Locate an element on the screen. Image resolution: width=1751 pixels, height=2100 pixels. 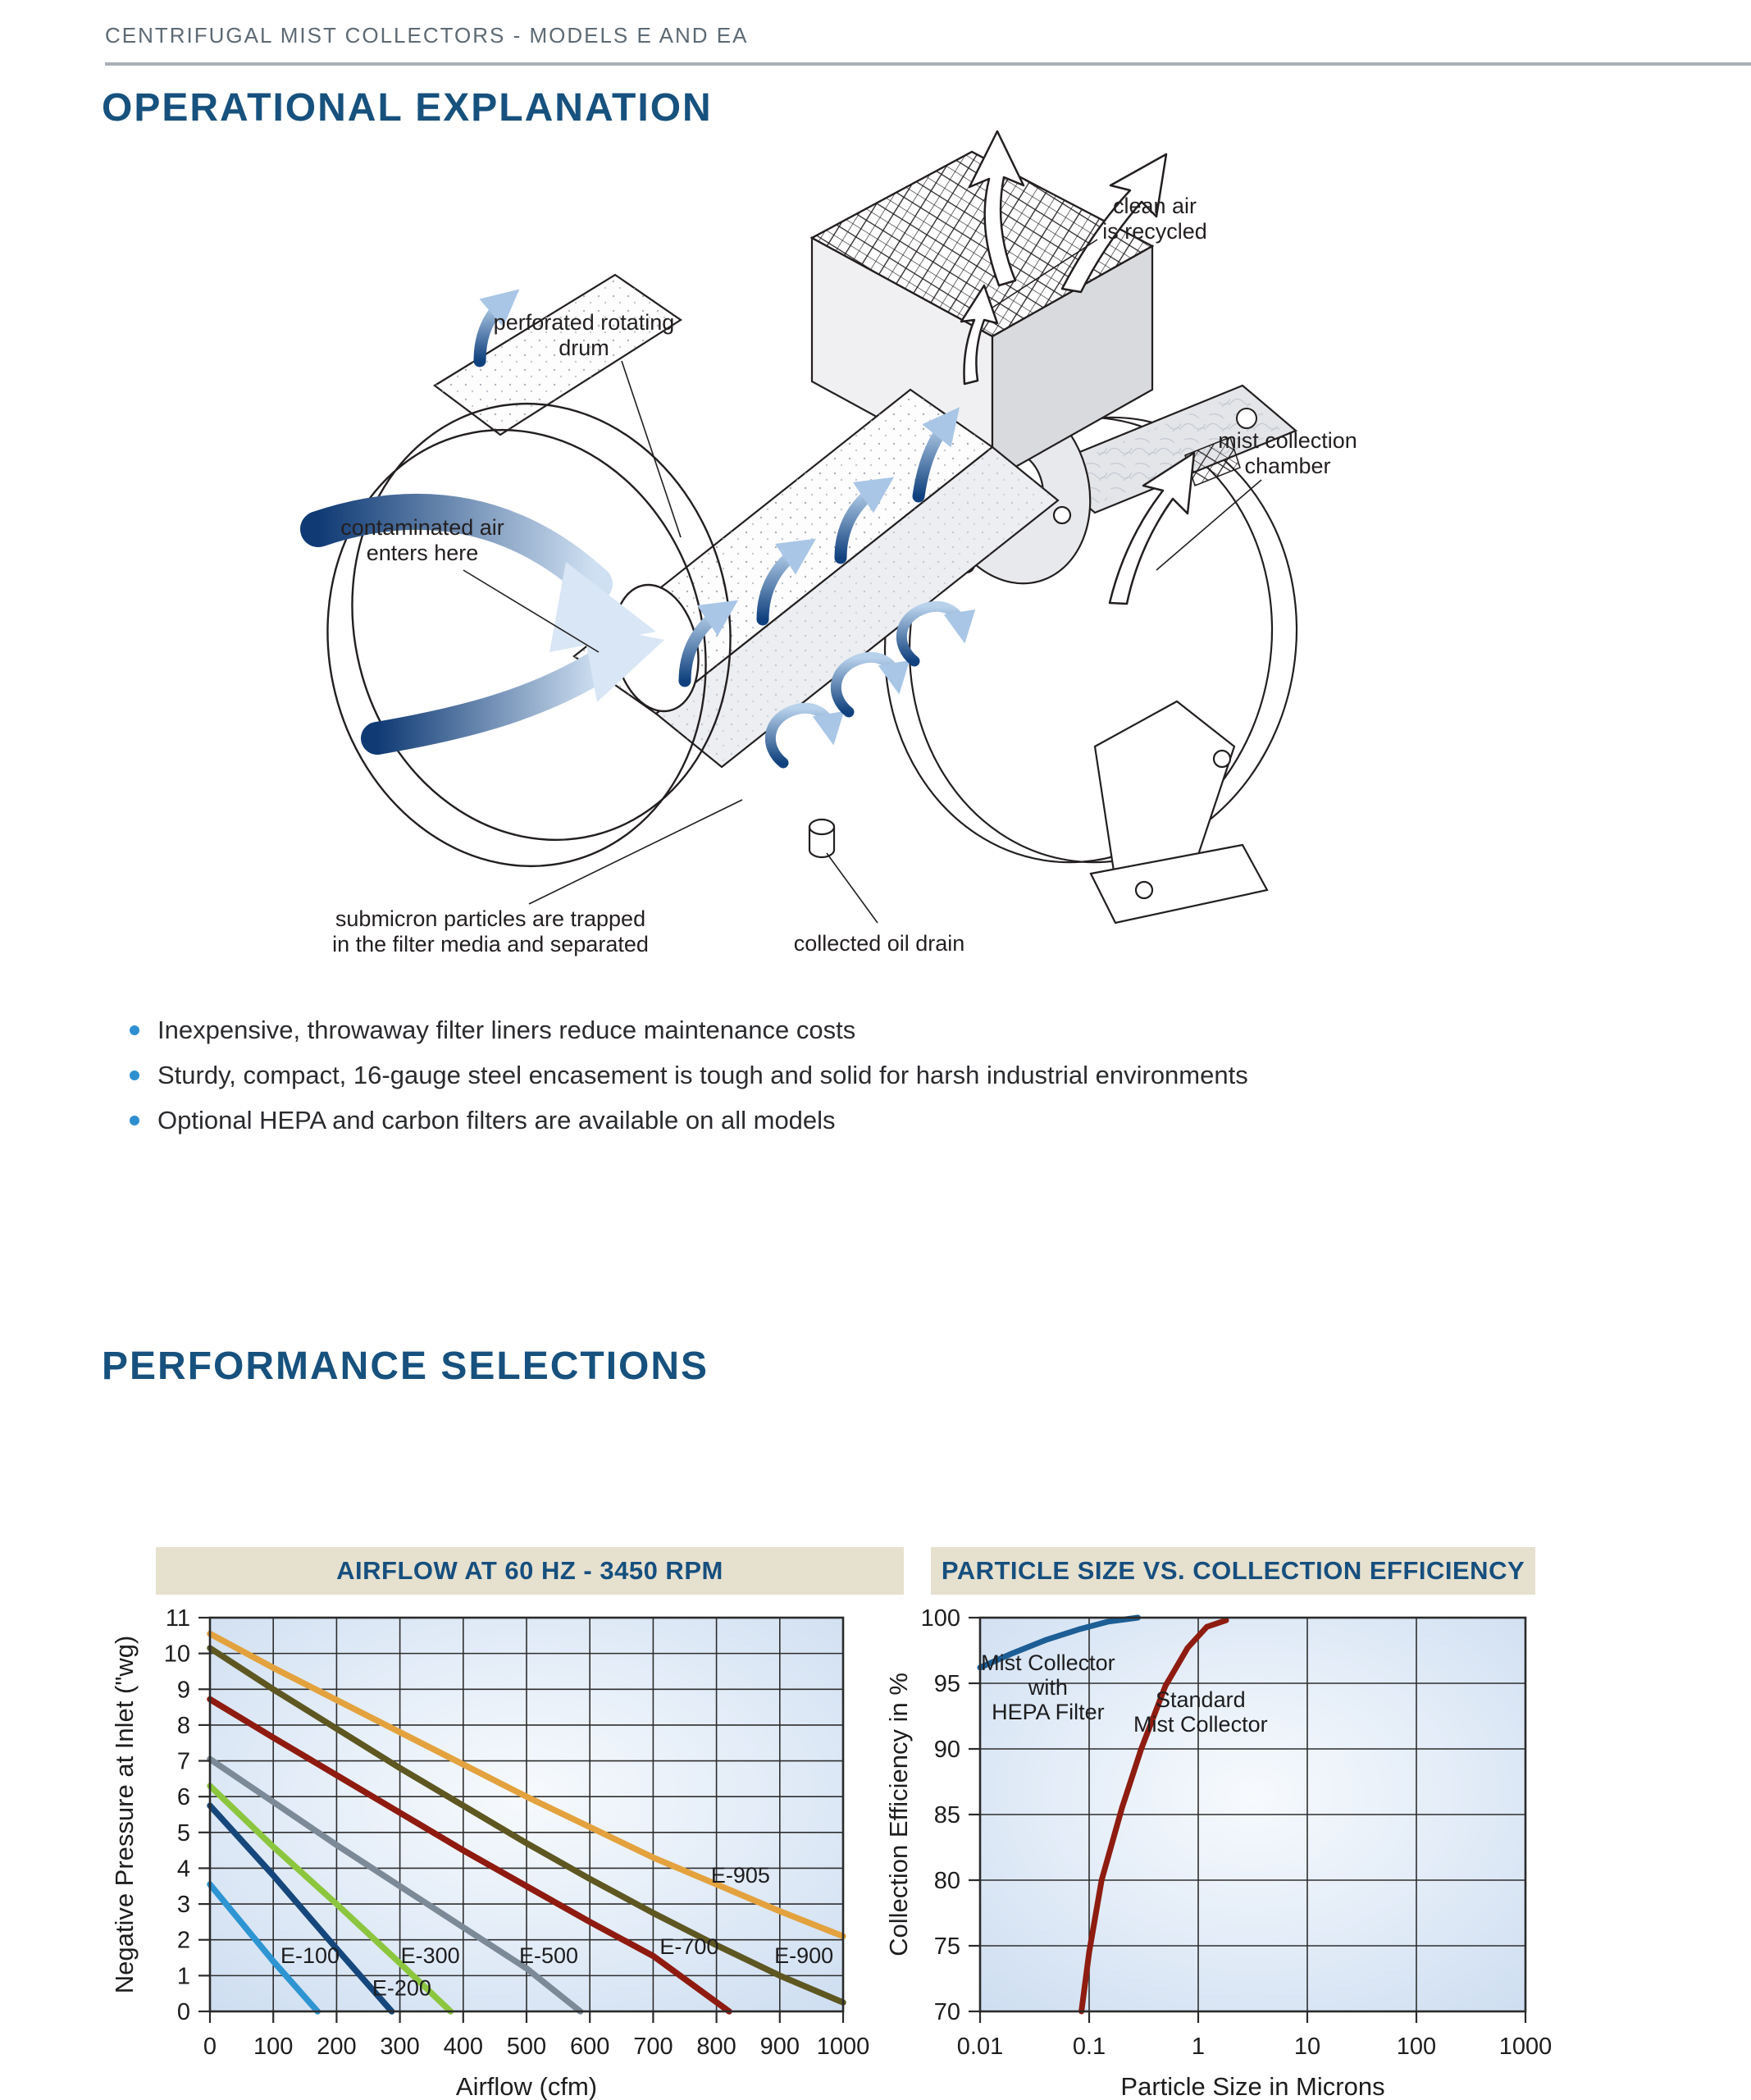
series-label: E-900 is located at coordinates (803, 1956).